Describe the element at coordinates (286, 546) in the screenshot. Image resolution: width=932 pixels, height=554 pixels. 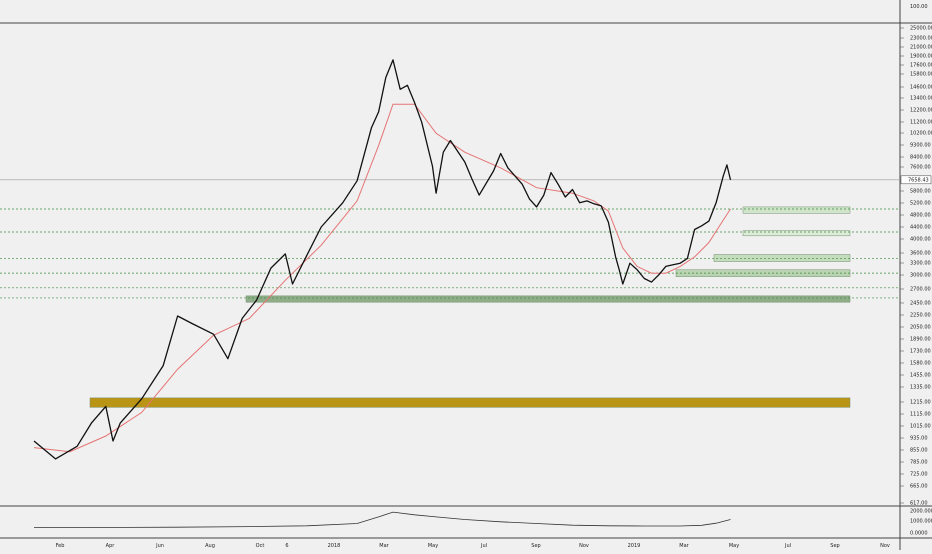
I see `time-axis-tick: 6` at that location.